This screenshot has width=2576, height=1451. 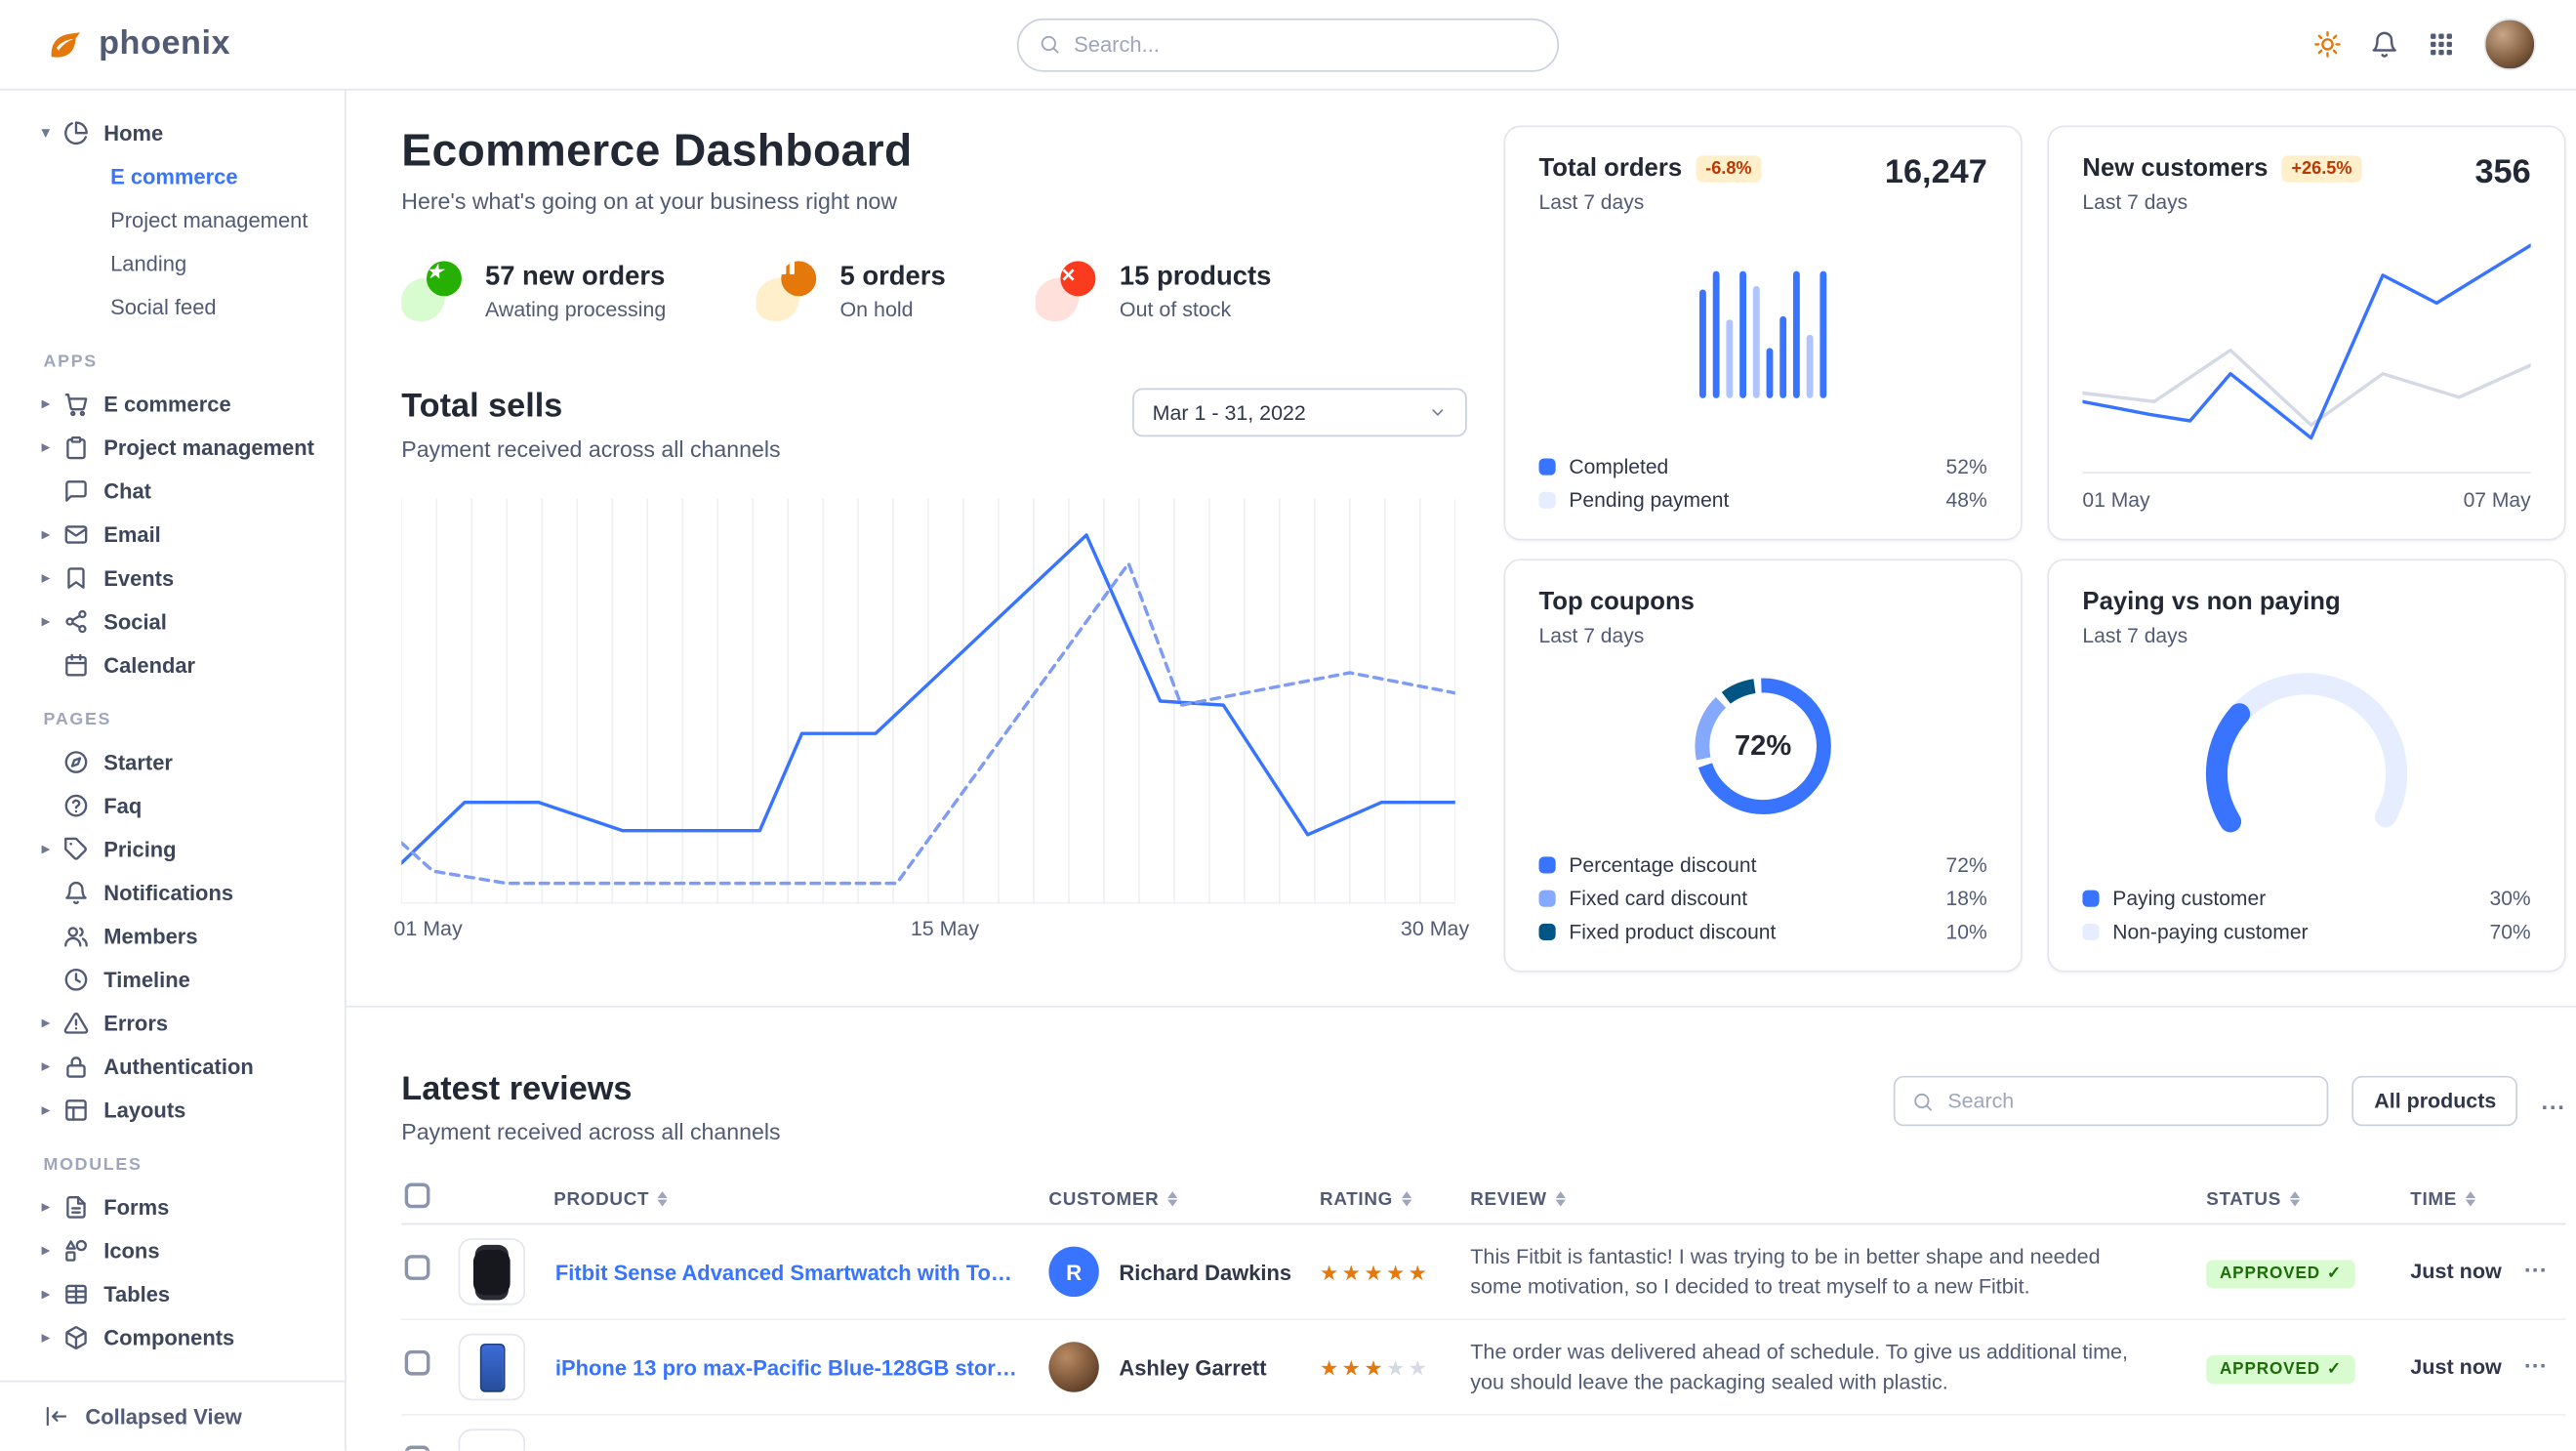 What do you see at coordinates (744, 1199) in the screenshot?
I see `column-header-product: PRODUCT` at bounding box center [744, 1199].